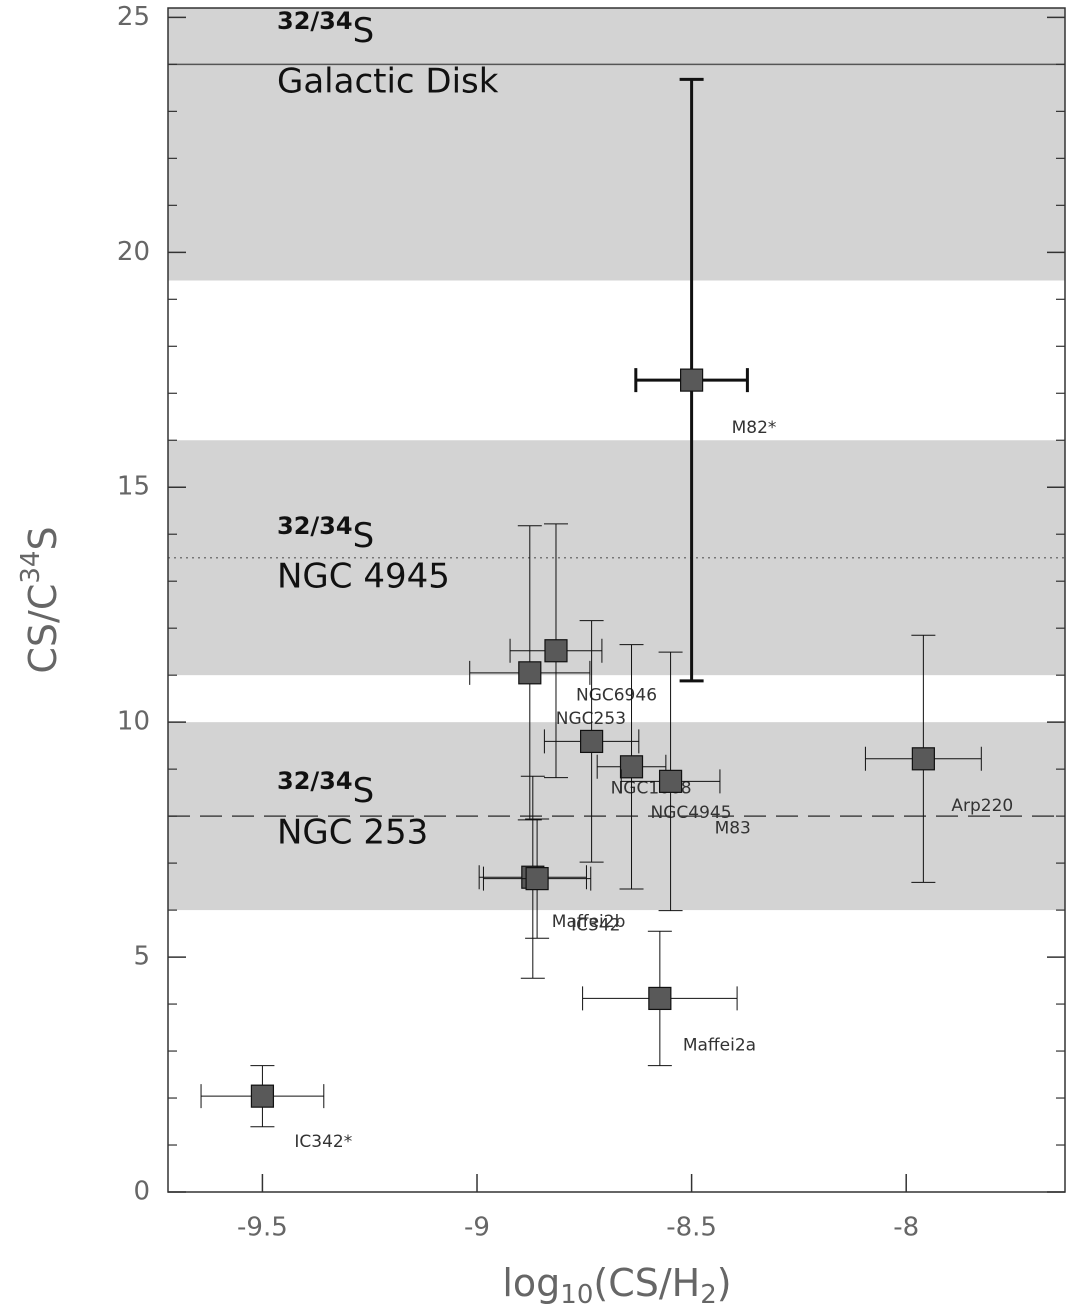 This screenshot has height=1311, width=1066. I want to click on y-axis-label-part: CS/C, so click(43, 629).